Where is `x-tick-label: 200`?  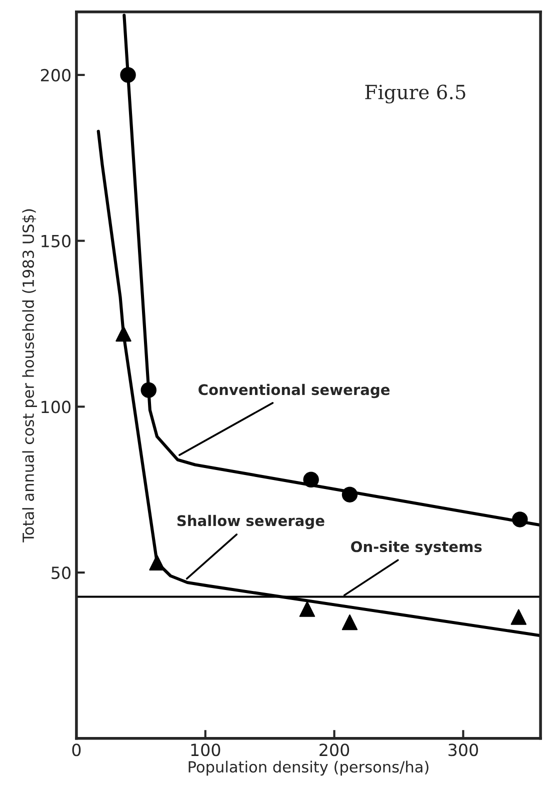
x-tick-label: 200 is located at coordinates (335, 750).